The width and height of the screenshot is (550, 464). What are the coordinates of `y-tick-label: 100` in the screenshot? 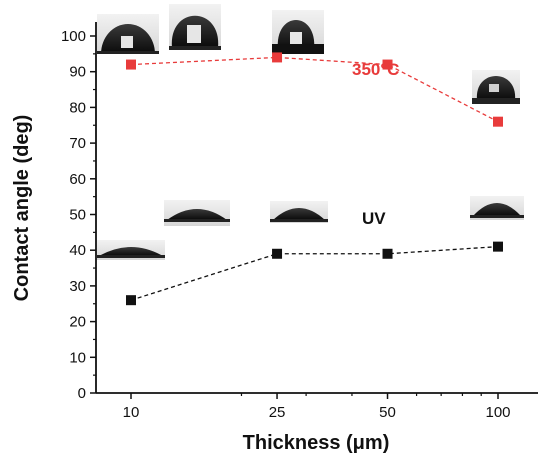 It's located at (73, 36).